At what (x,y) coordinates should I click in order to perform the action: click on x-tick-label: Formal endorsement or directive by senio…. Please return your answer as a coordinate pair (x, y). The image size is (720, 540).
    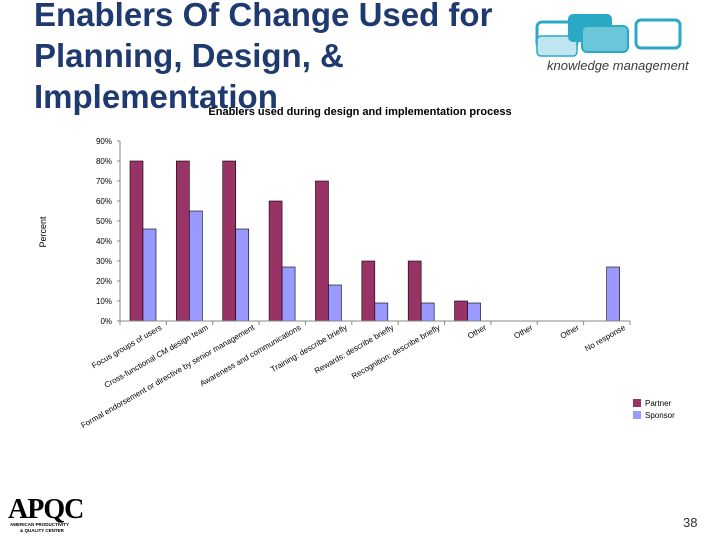
    Looking at the image, I should click on (167, 377).